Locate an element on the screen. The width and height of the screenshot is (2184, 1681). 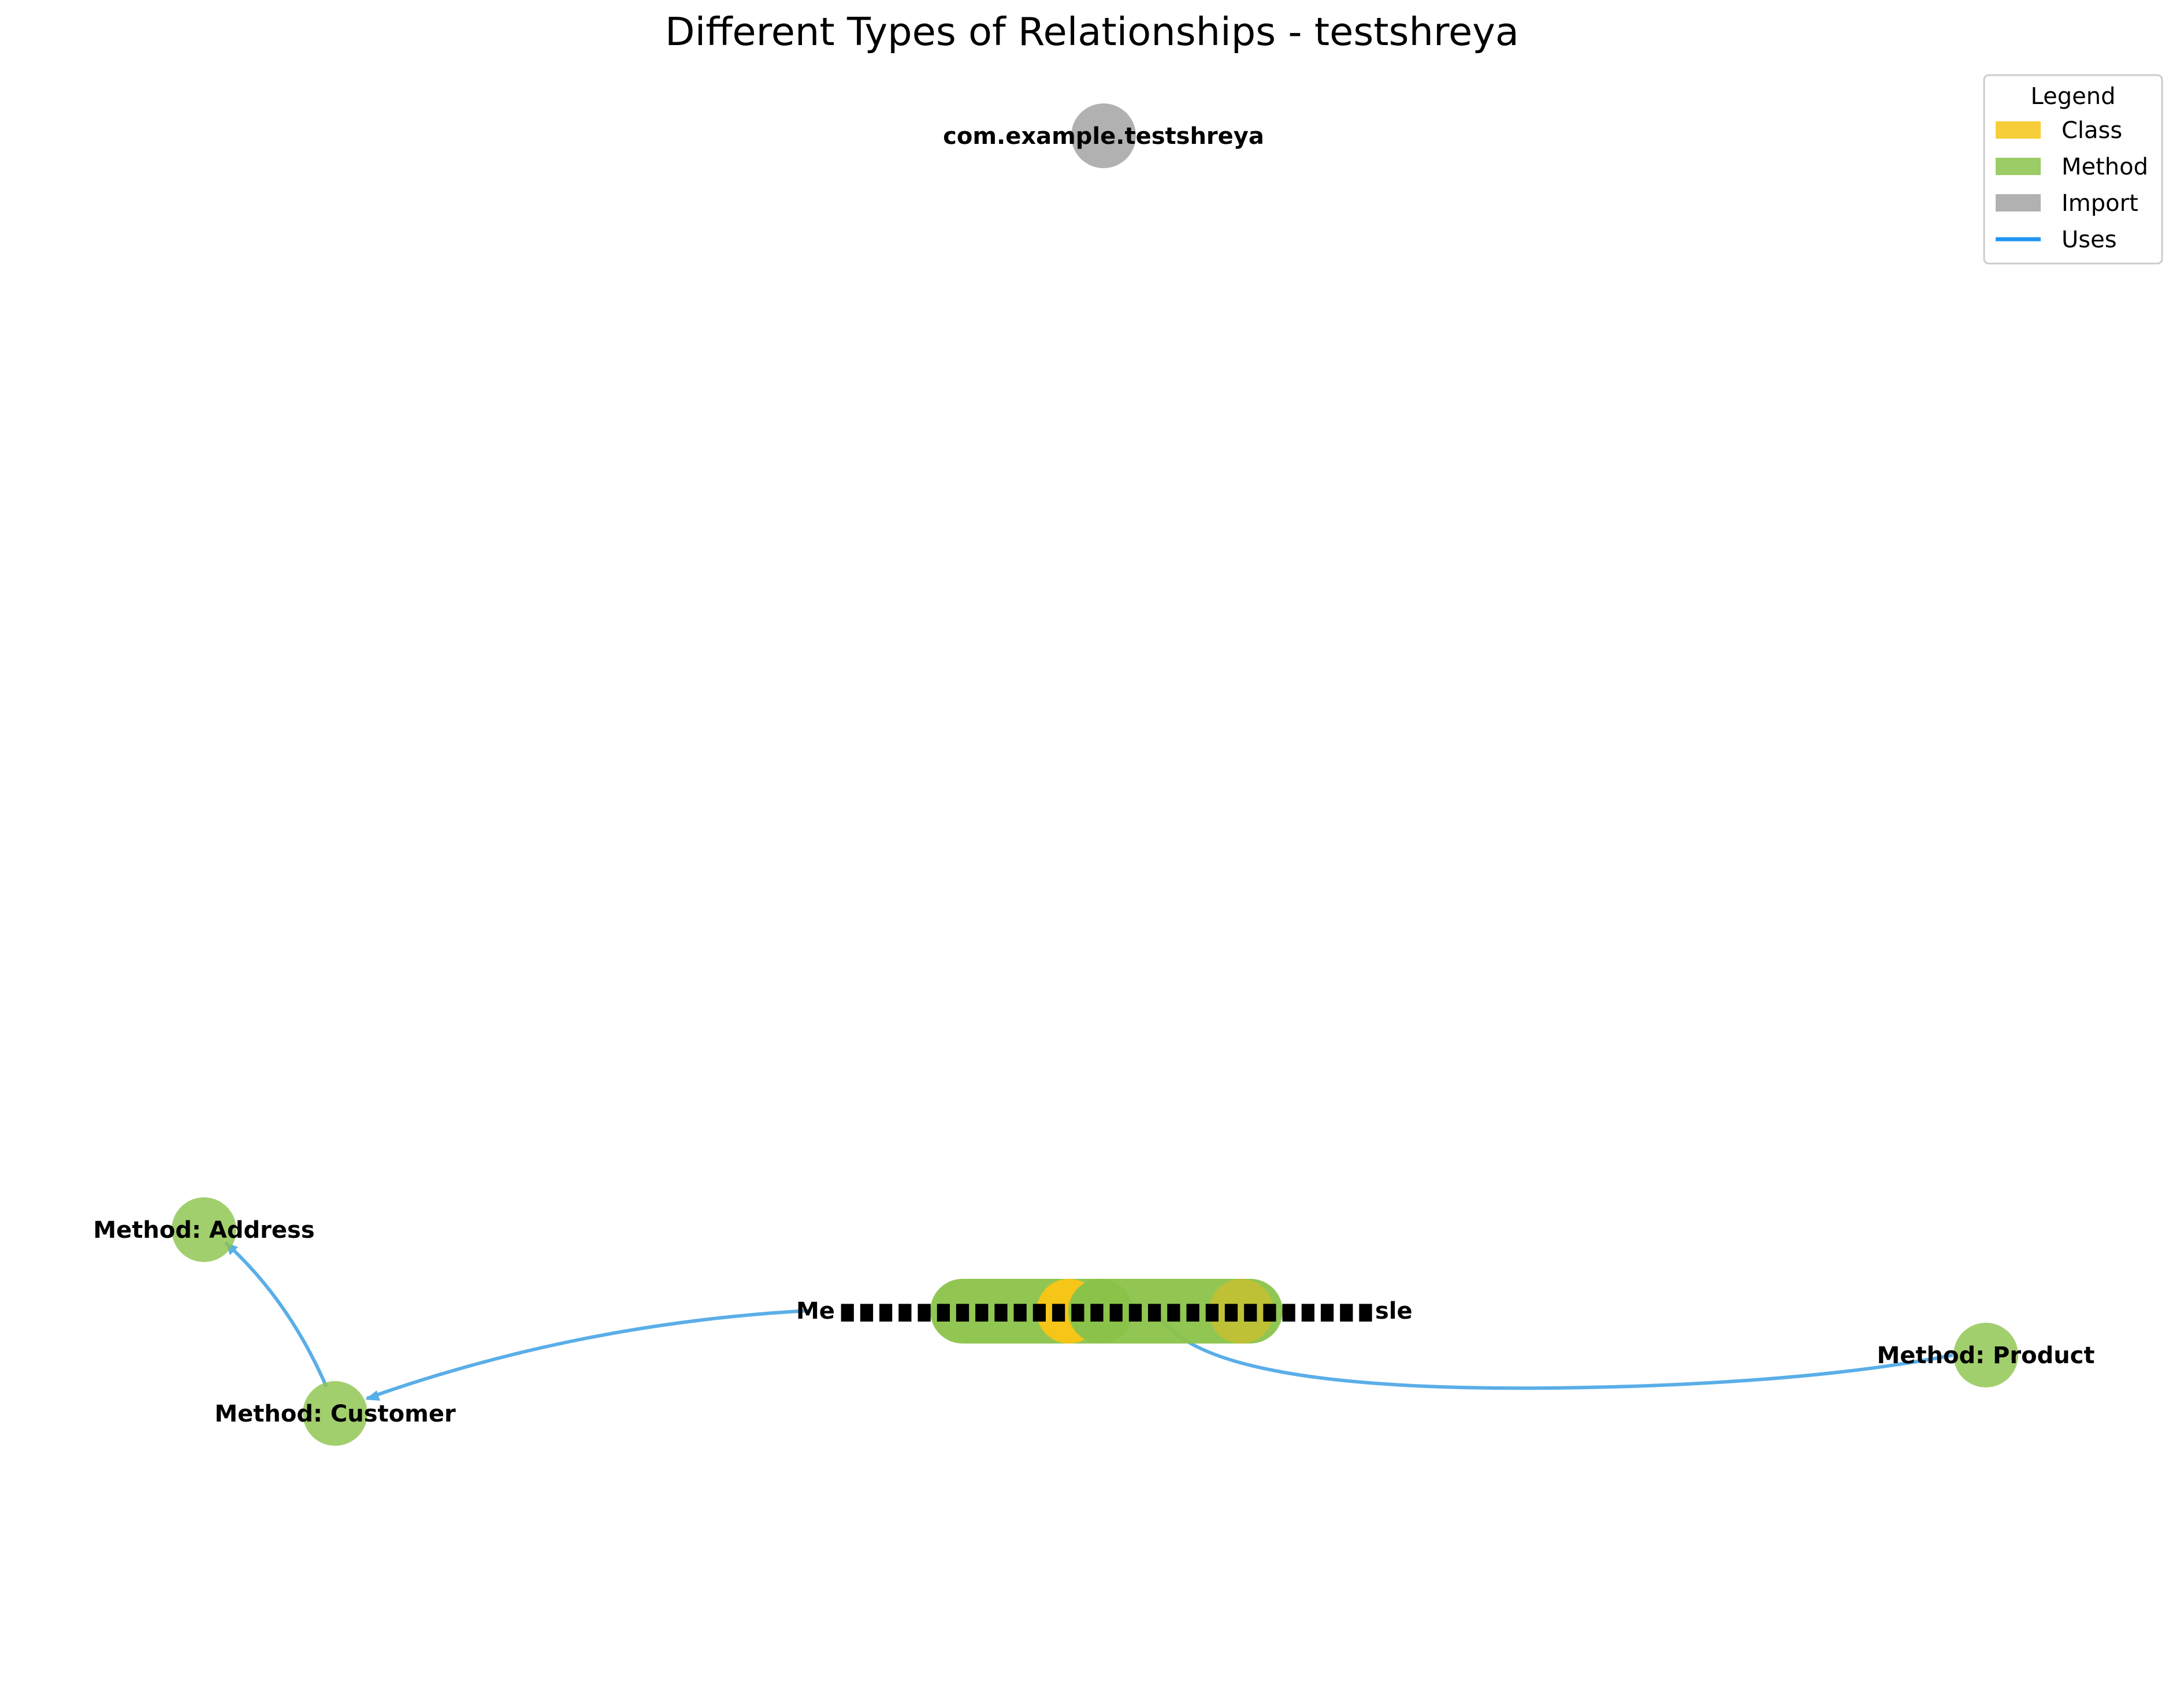
legend-swatch-import is located at coordinates (2018, 202).